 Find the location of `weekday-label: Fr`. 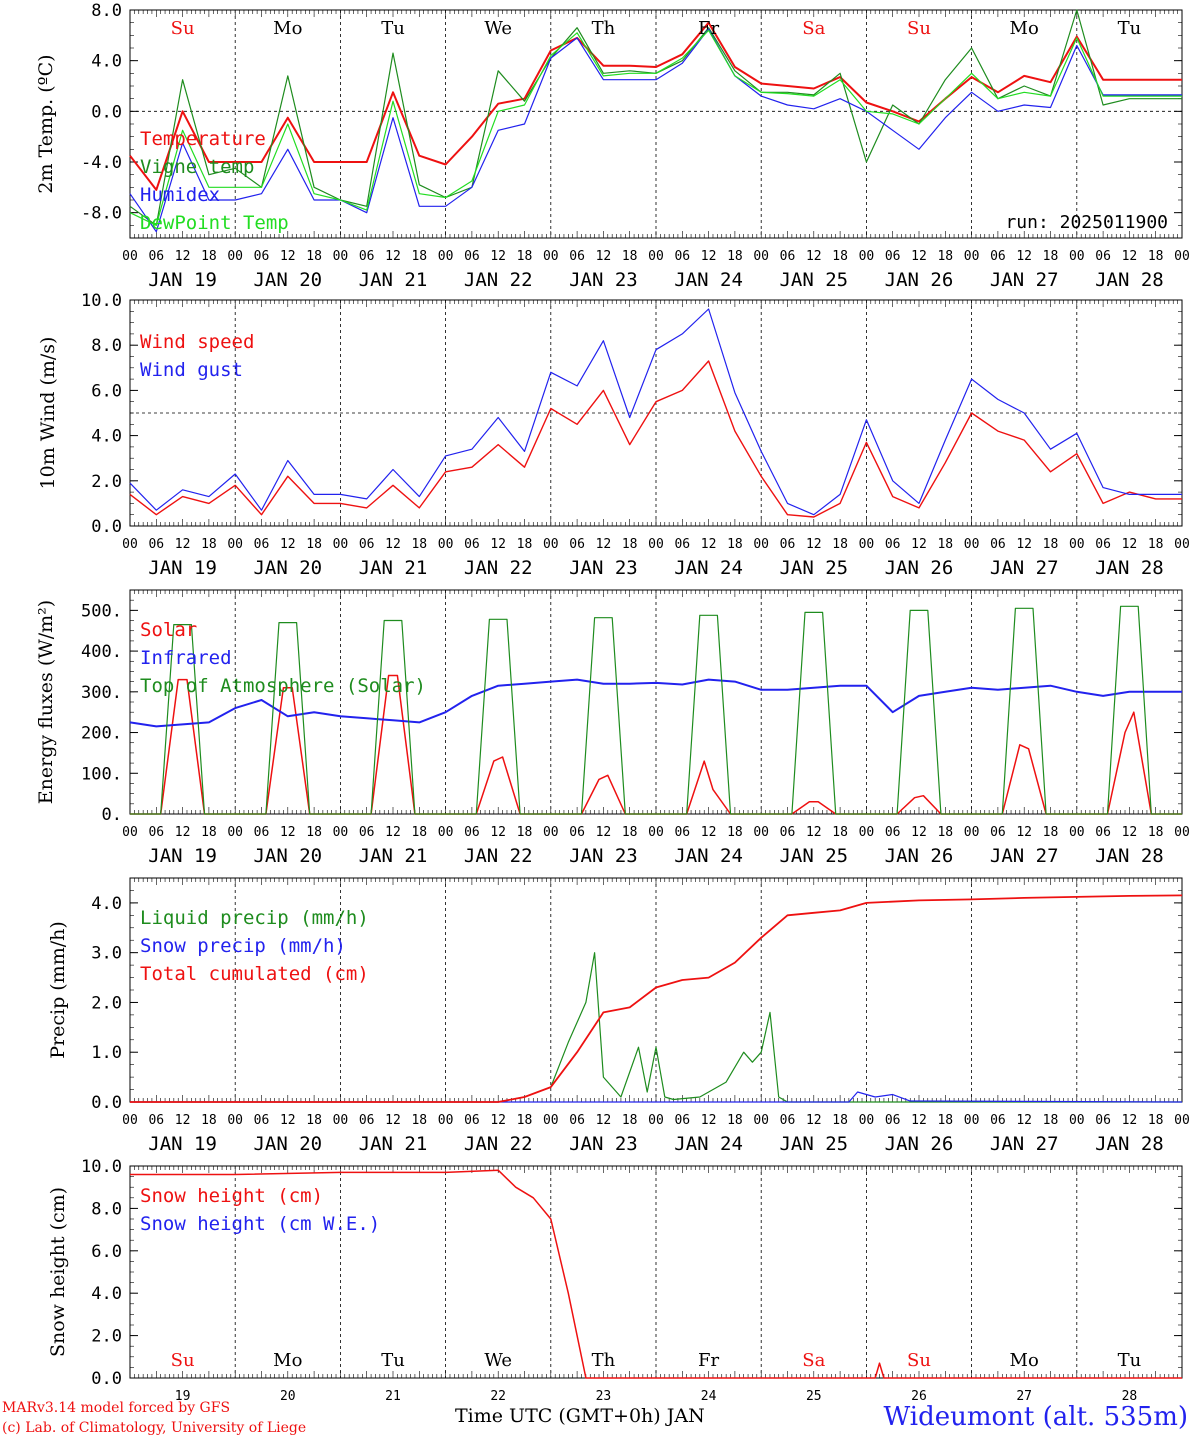

weekday-label: Fr is located at coordinates (708, 1360).